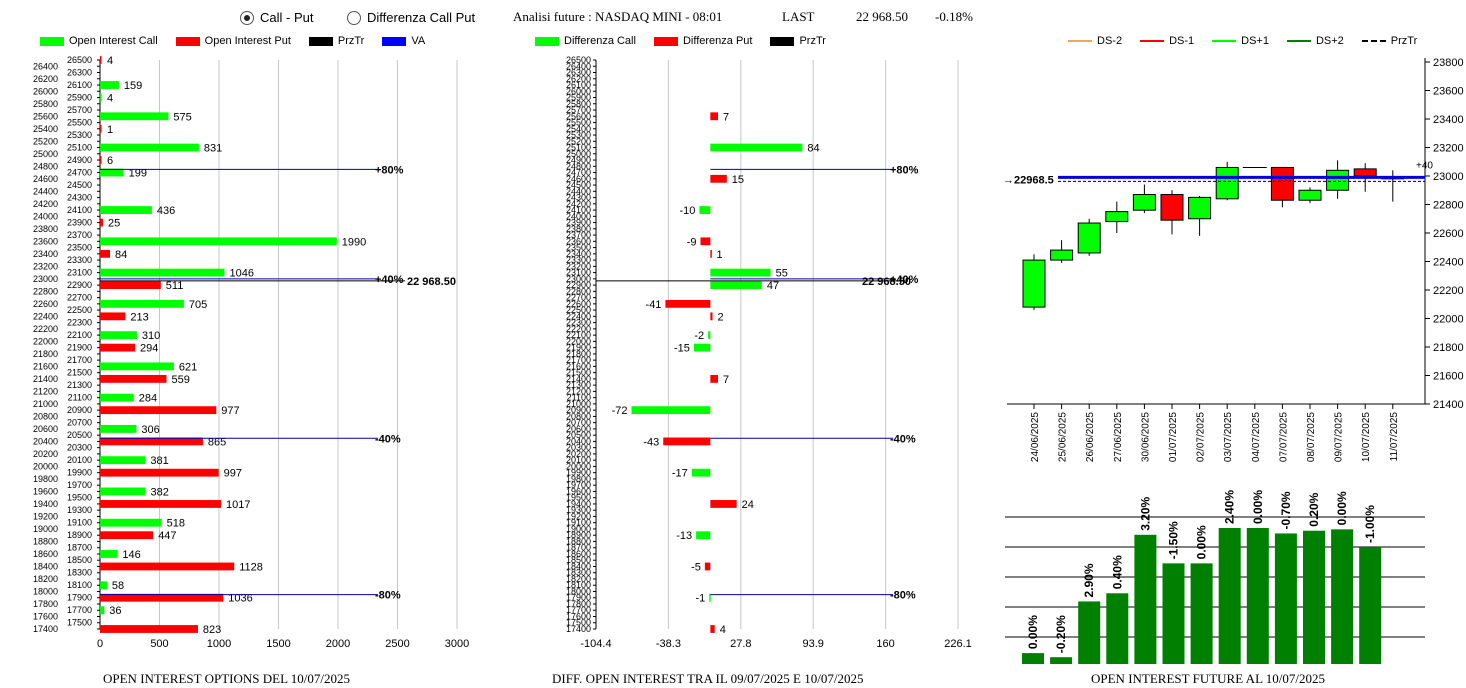  What do you see at coordinates (714, 116) in the screenshot?
I see `diff-bar` at bounding box center [714, 116].